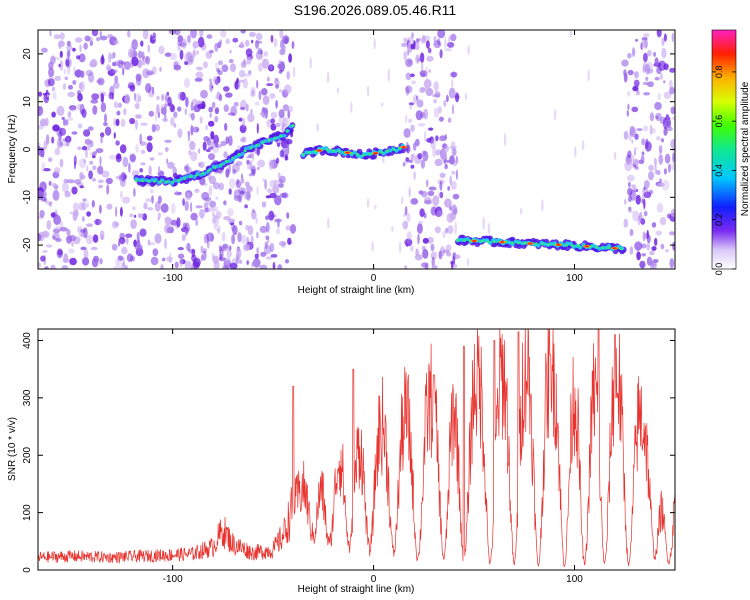 The width and height of the screenshot is (750, 600). What do you see at coordinates (27, 397) in the screenshot?
I see `y-tick-label: 300` at bounding box center [27, 397].